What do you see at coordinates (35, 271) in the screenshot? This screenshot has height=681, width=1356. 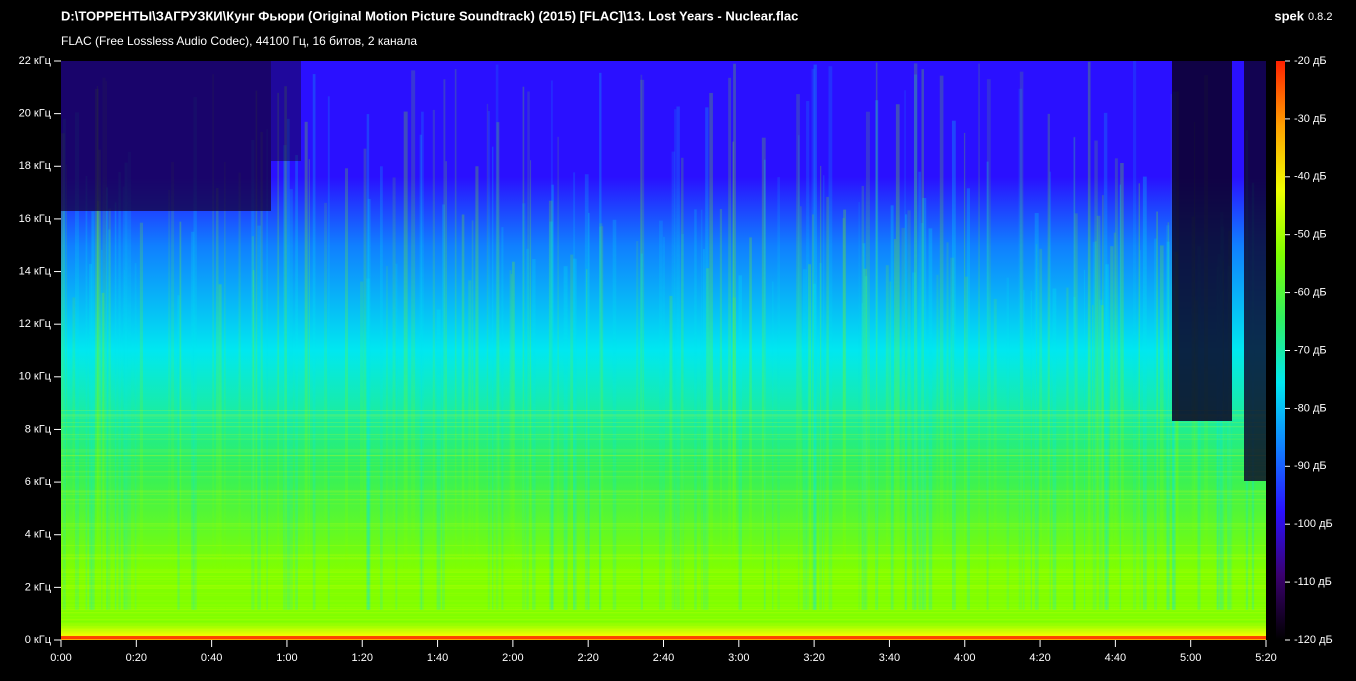 I see `y-tick-label: 14 кГц` at bounding box center [35, 271].